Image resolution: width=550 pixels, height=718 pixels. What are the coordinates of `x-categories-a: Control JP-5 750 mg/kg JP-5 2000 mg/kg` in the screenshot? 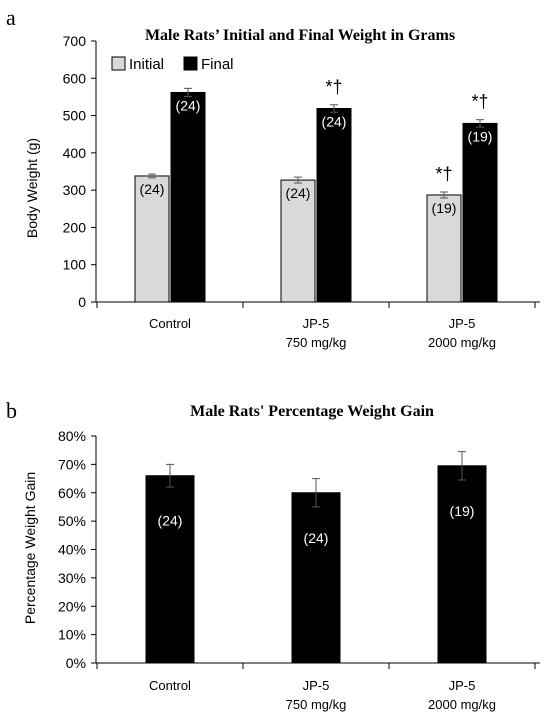 It's located at (316, 326).